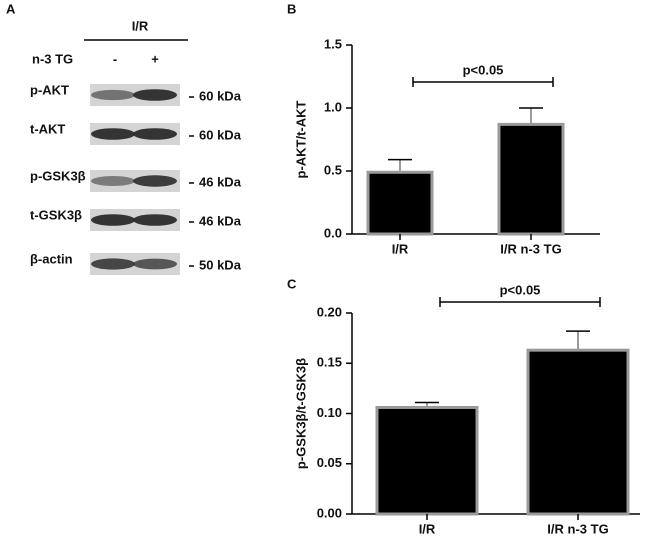 This screenshot has width=655, height=536. Describe the element at coordinates (329, 512) in the screenshot. I see `y-tick-label: 0.00` at that location.